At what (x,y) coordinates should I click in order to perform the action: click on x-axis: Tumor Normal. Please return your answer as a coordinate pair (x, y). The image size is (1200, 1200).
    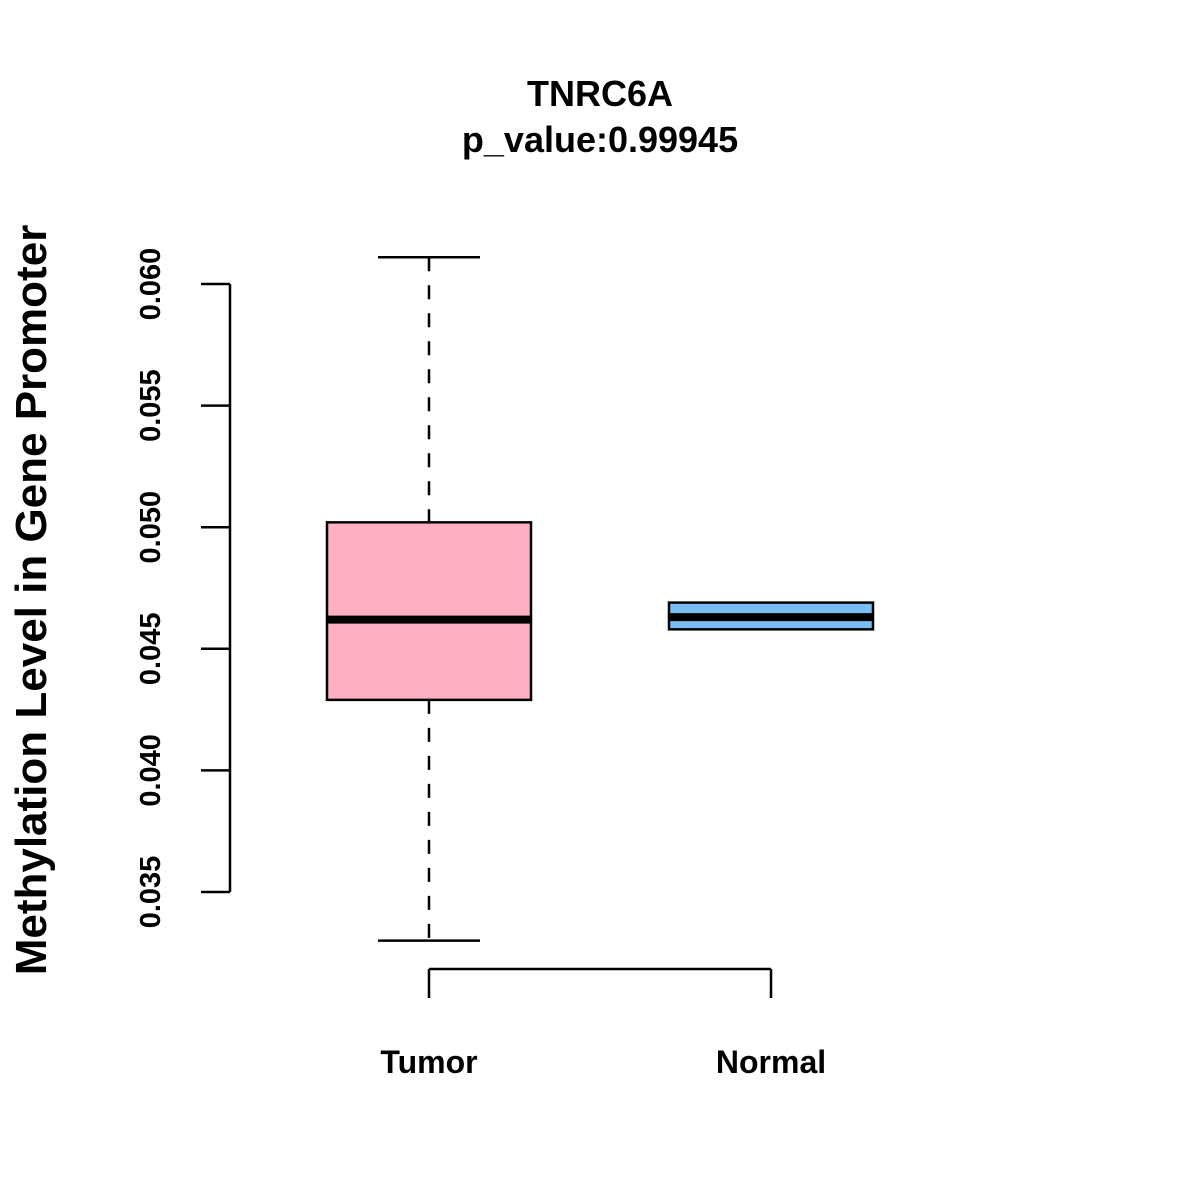
    Looking at the image, I should click on (603, 1023).